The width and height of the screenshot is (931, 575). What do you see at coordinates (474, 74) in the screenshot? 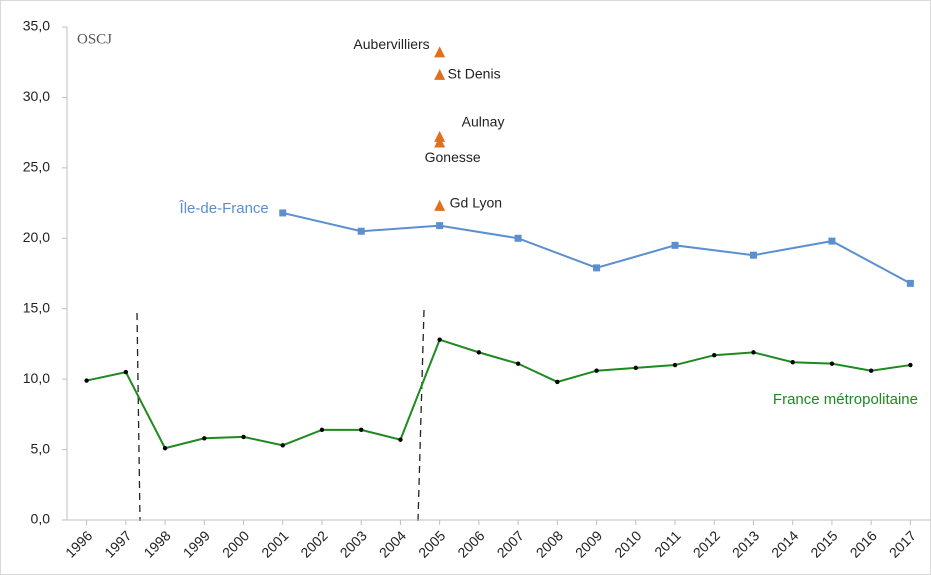
I see `annotation-label: St Denis` at bounding box center [474, 74].